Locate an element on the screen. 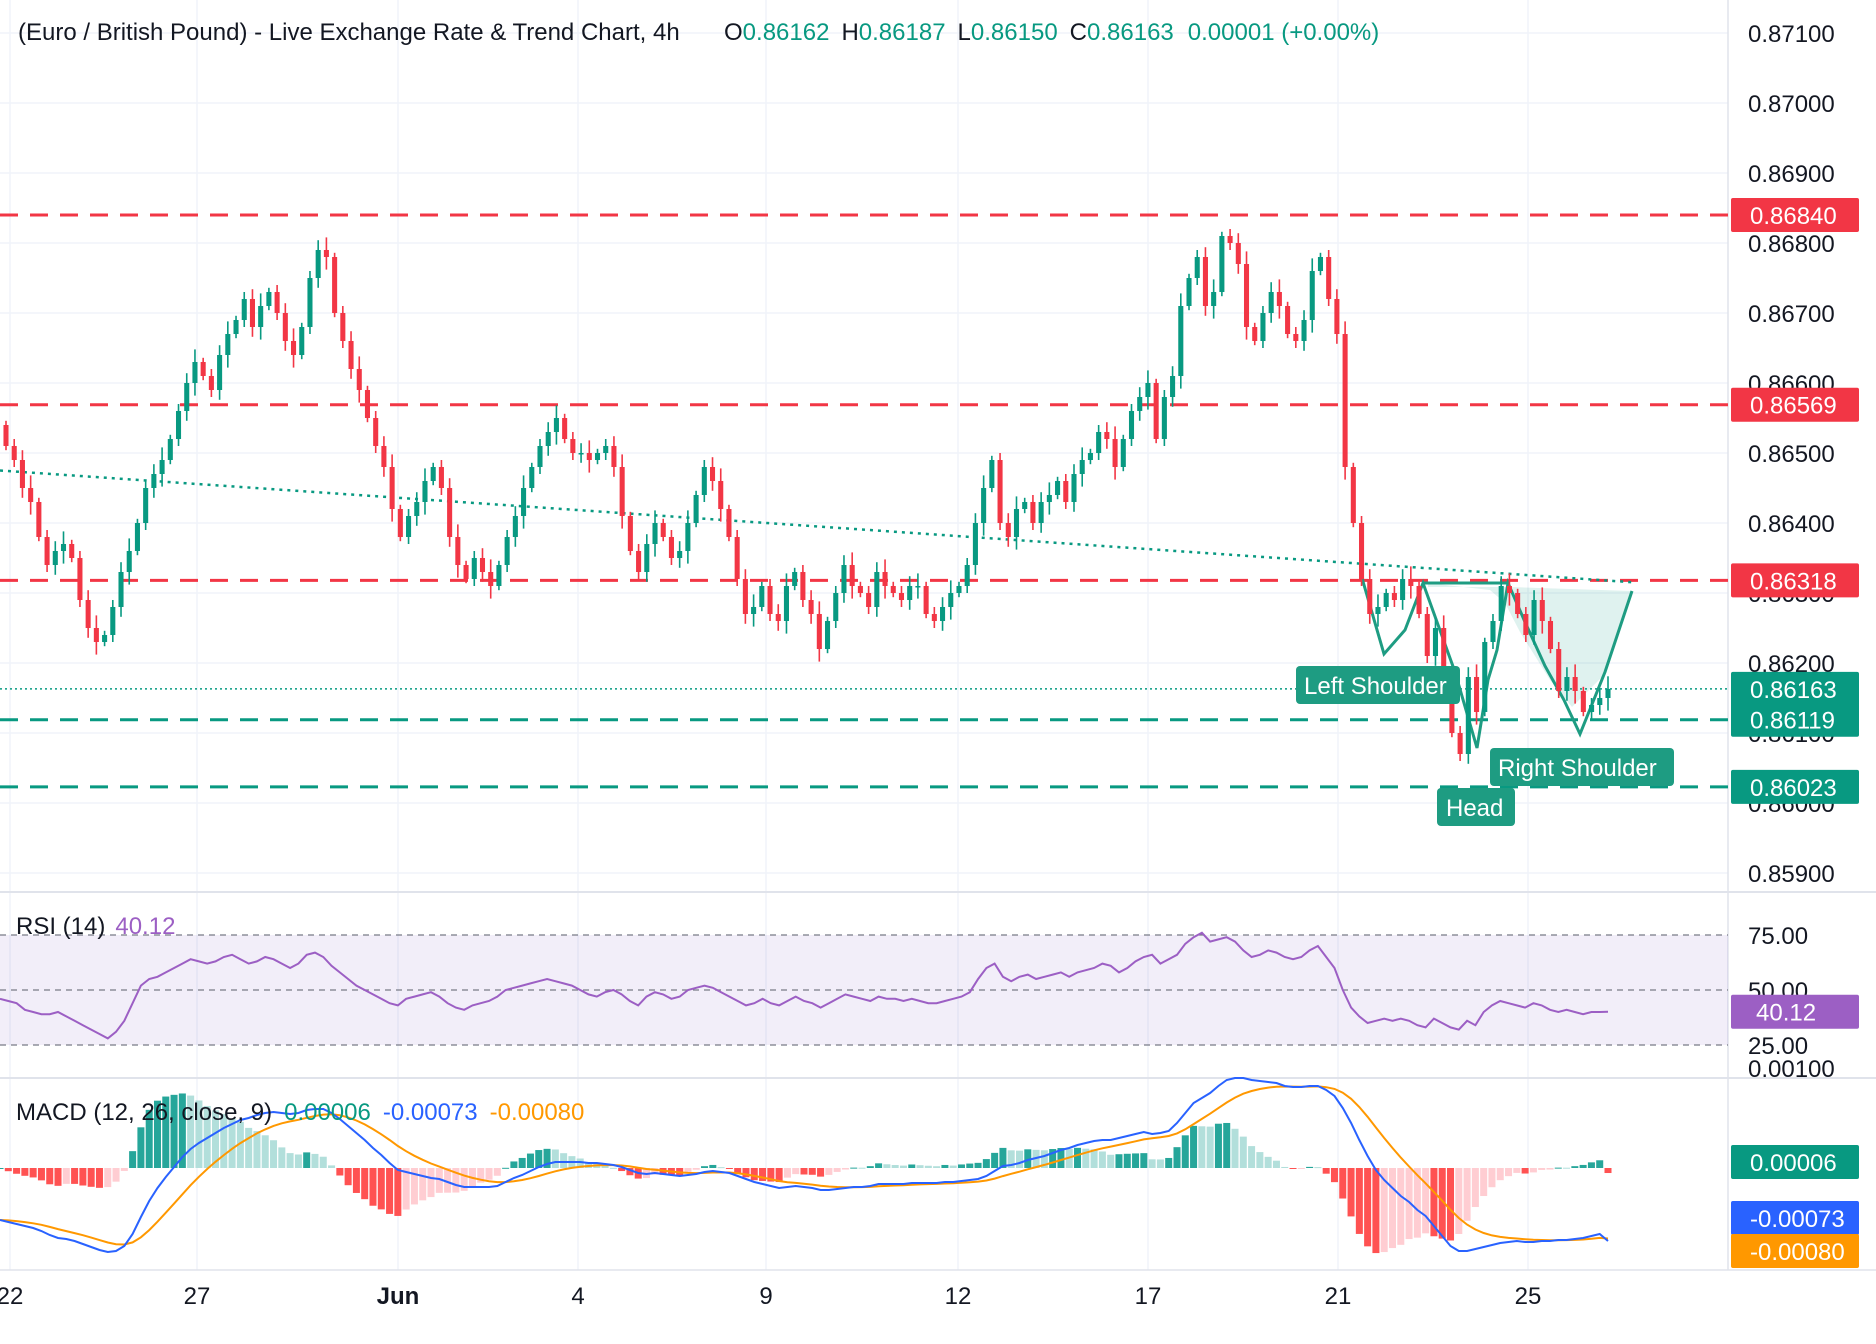  pattern-outline is located at coordinates (1497, 663).